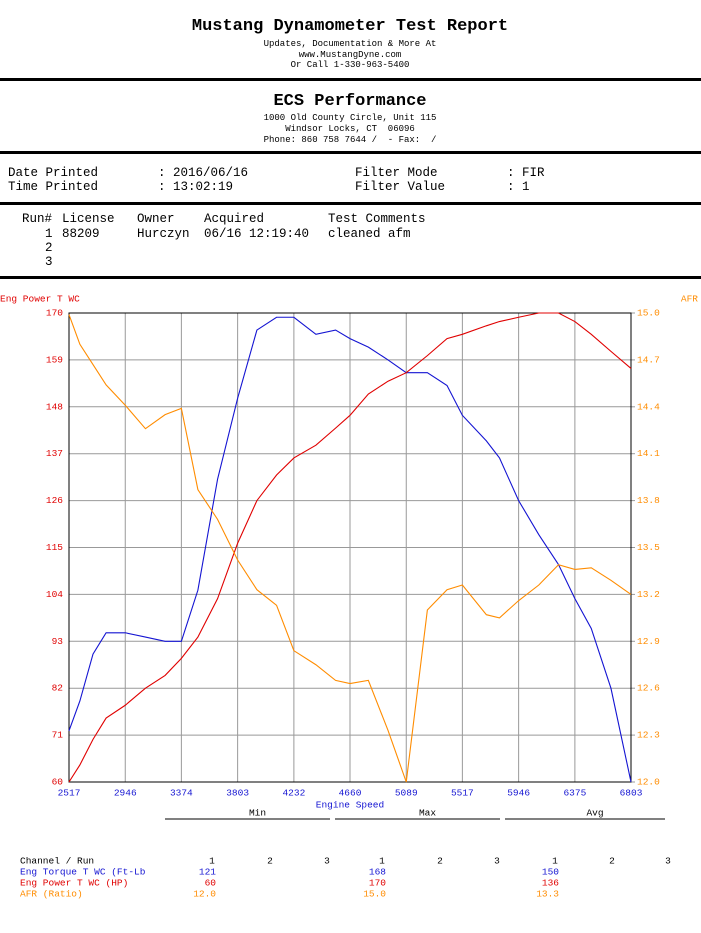  Describe the element at coordinates (350, 805) in the screenshot. I see `x-axis-label: Engine Speed` at that location.